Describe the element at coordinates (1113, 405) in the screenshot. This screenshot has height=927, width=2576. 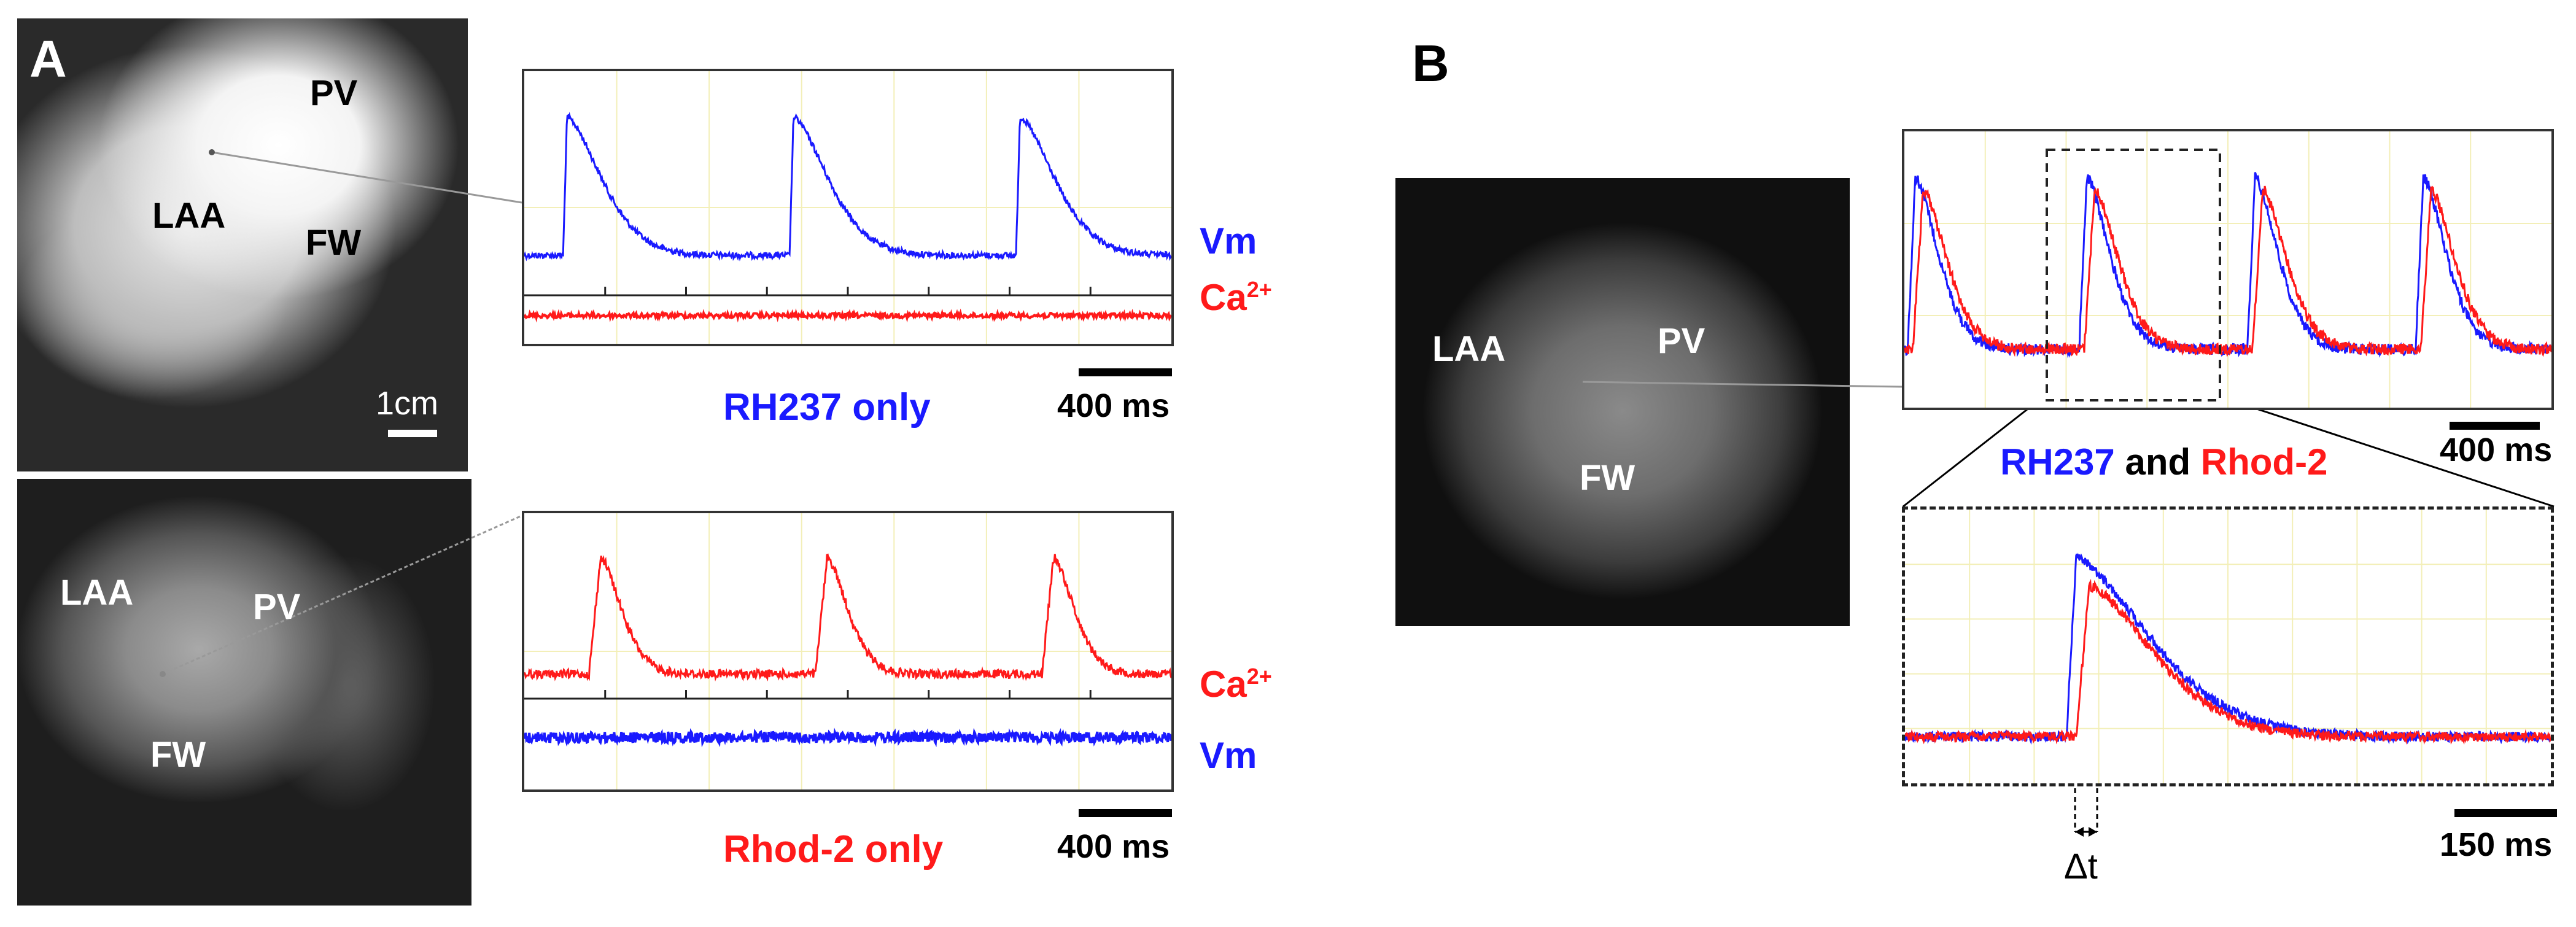
I see `scale-label-a-top: 400 ms` at that location.